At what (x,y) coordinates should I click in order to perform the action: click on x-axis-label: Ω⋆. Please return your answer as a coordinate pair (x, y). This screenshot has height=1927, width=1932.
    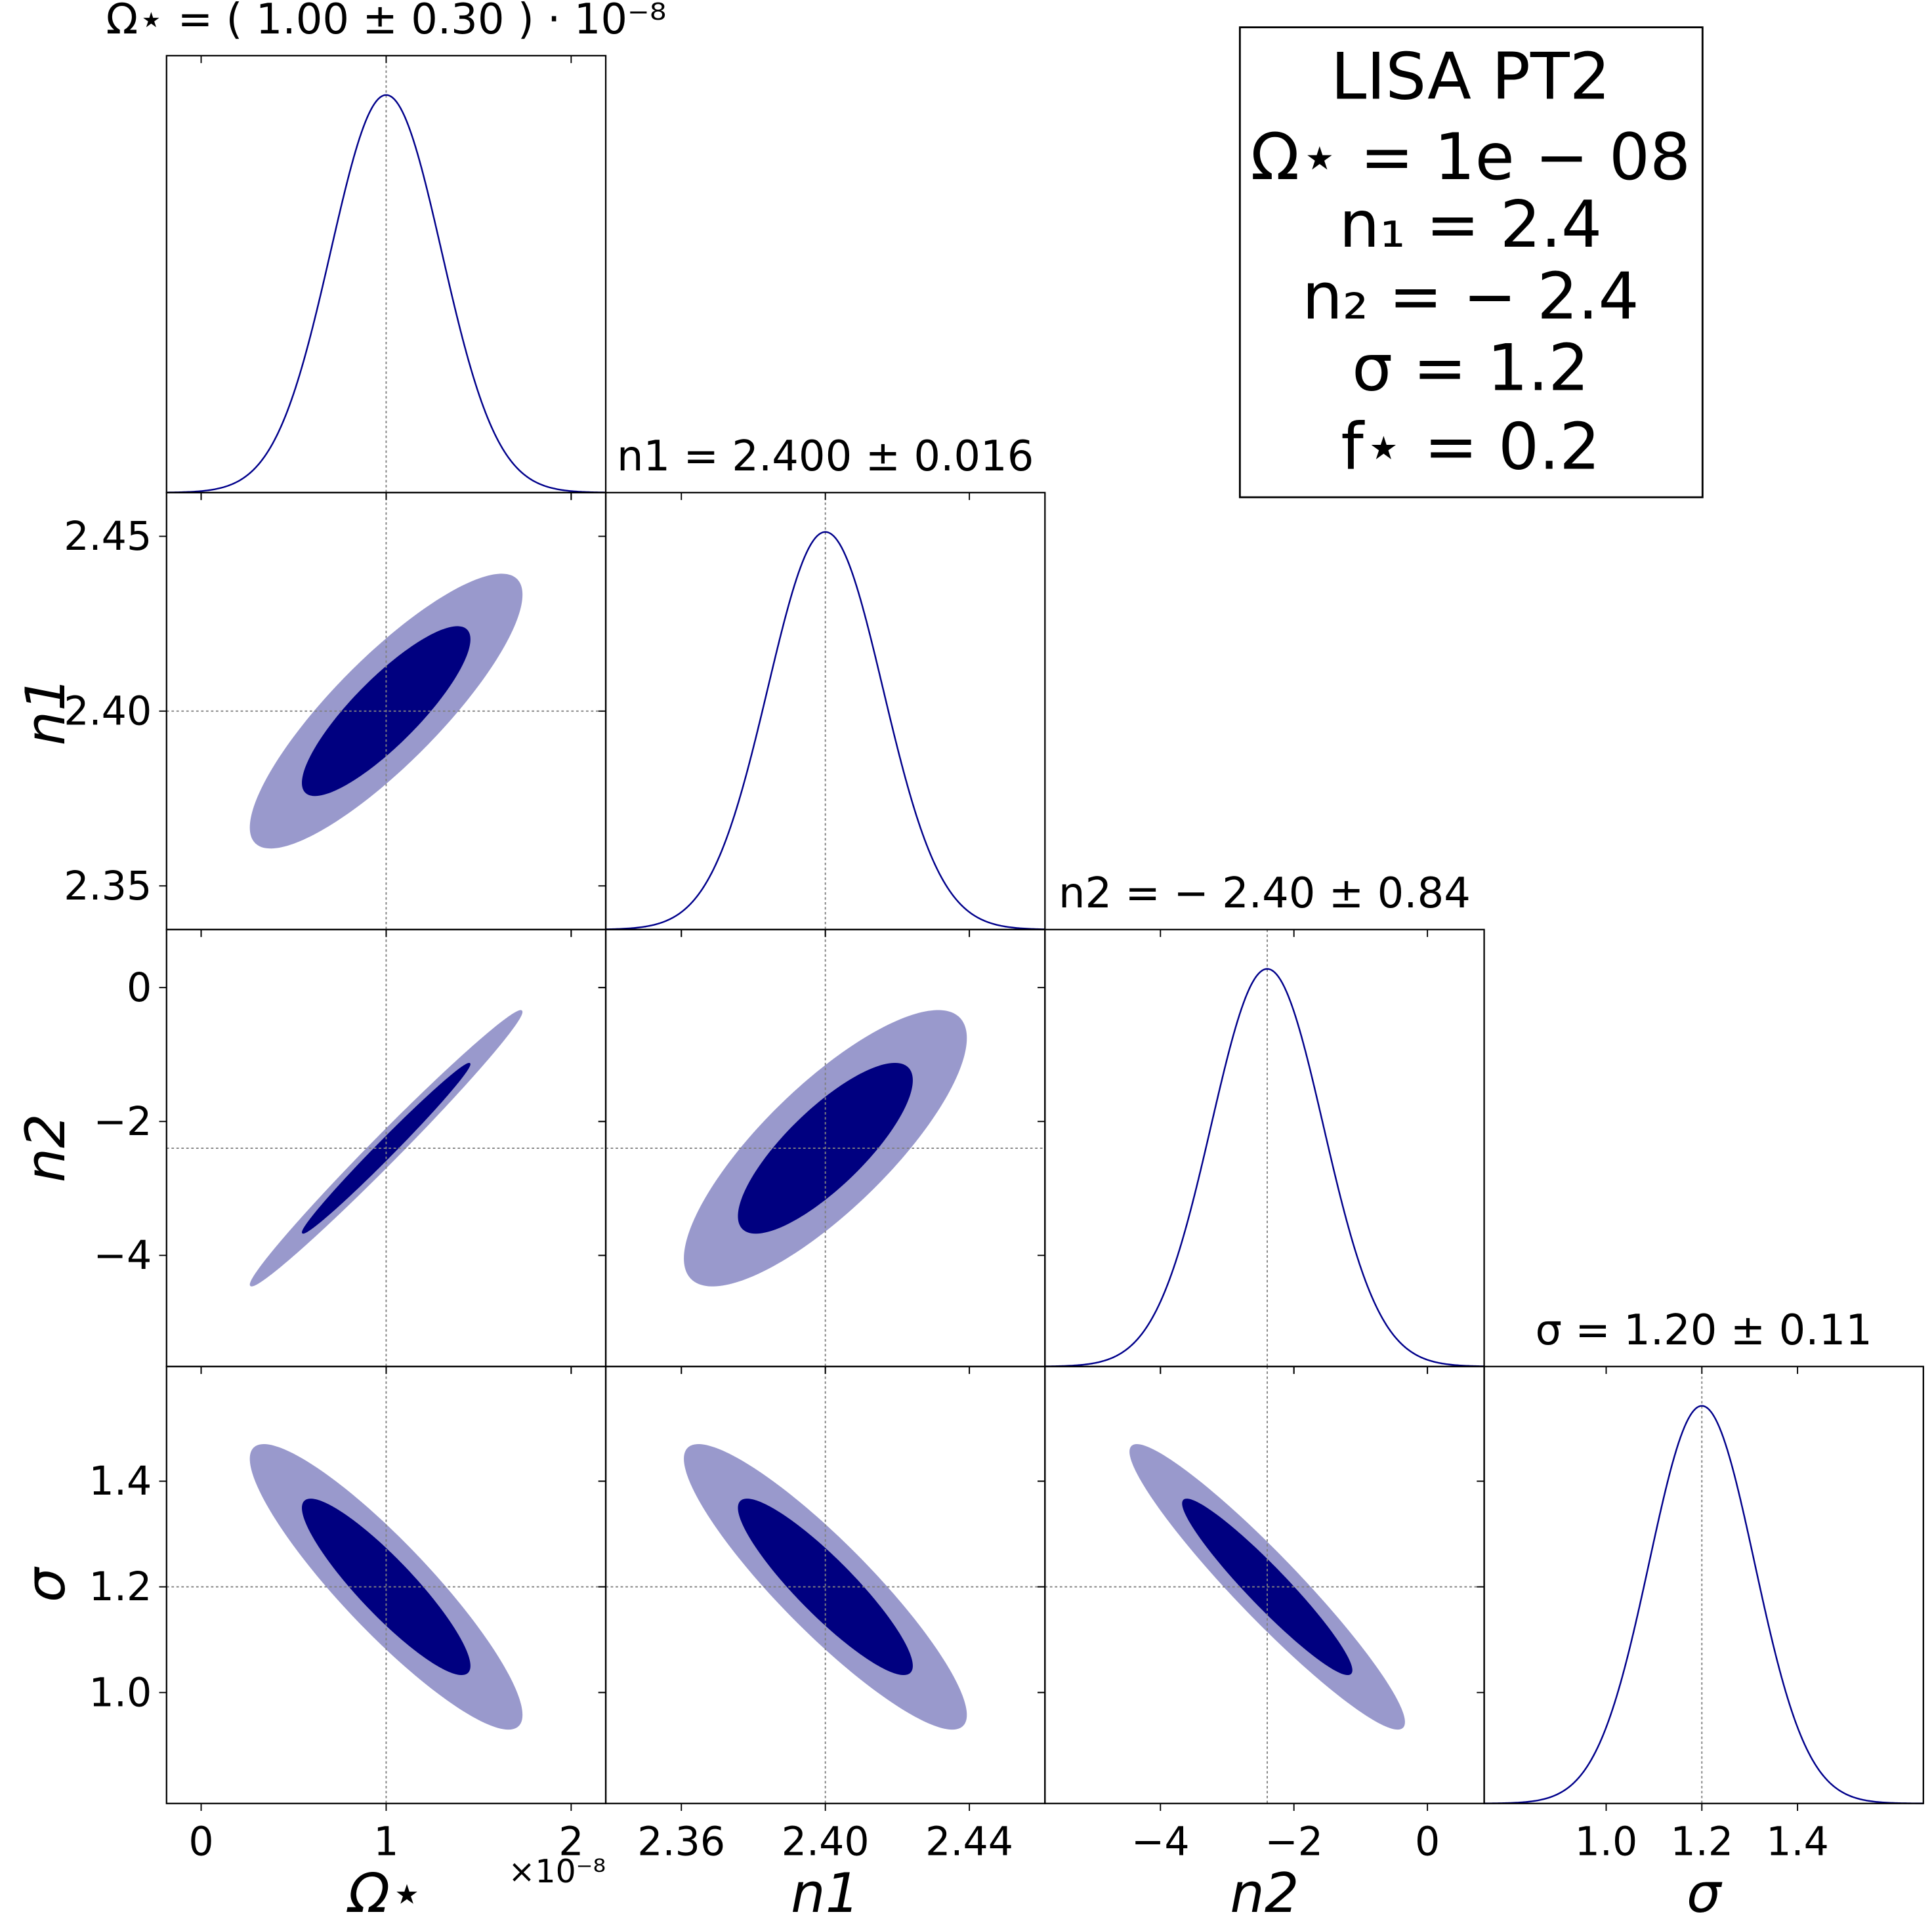
    Looking at the image, I should click on (385, 1893).